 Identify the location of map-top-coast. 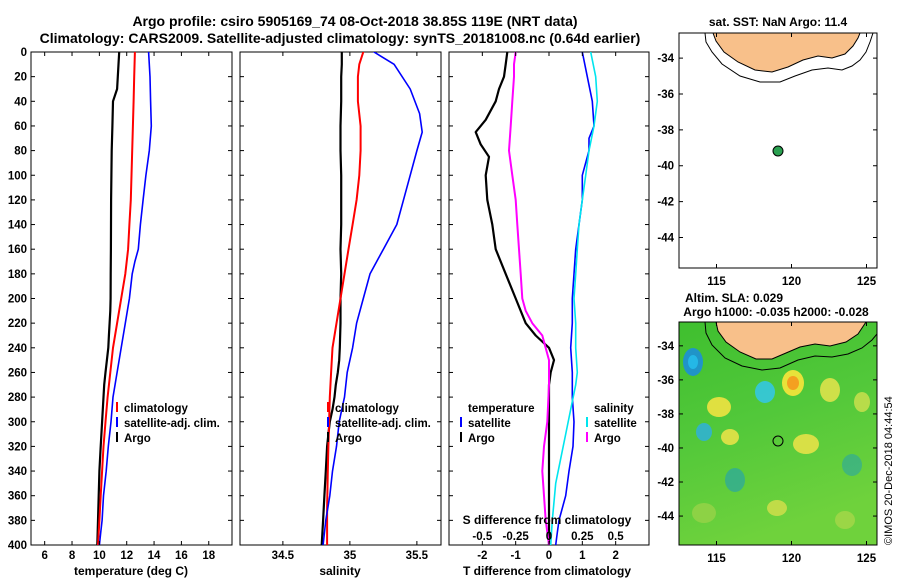
(789, 57).